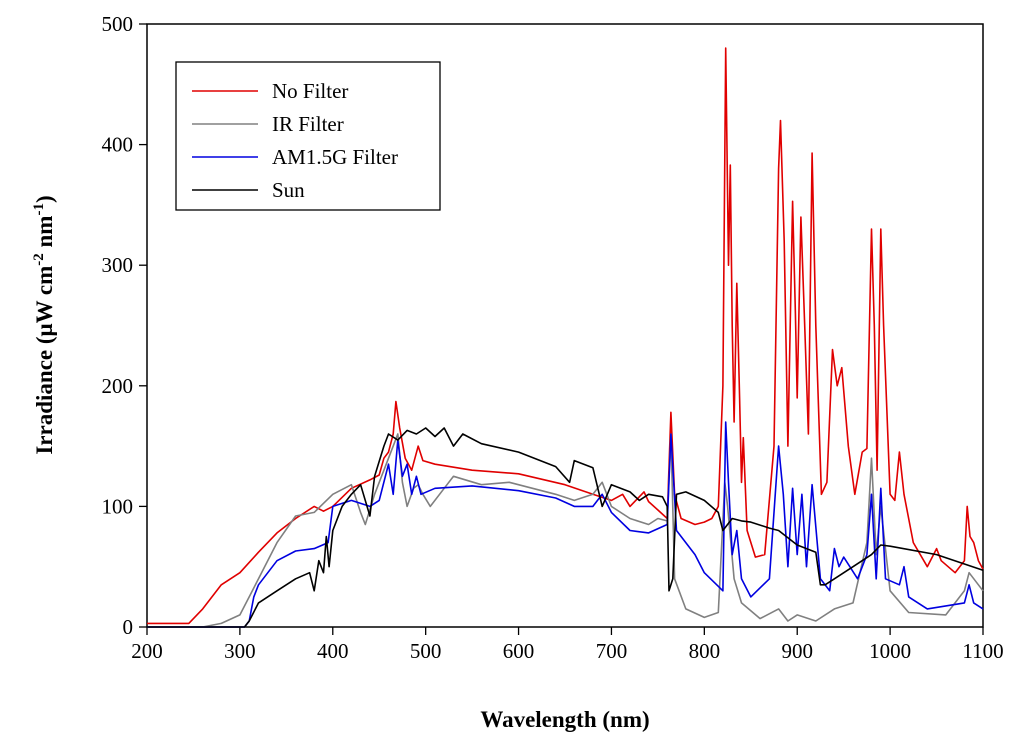 The width and height of the screenshot is (1033, 753). Describe the element at coordinates (147, 651) in the screenshot. I see `x-tick-label: 200` at that location.